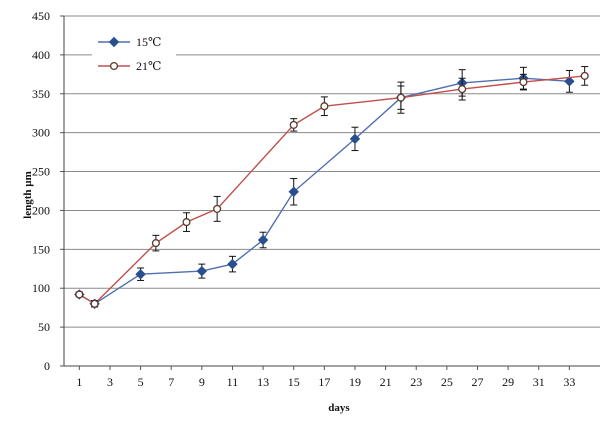 Image resolution: width=611 pixels, height=423 pixels. What do you see at coordinates (41, 172) in the screenshot?
I see `y-tick-label: 250` at bounding box center [41, 172].